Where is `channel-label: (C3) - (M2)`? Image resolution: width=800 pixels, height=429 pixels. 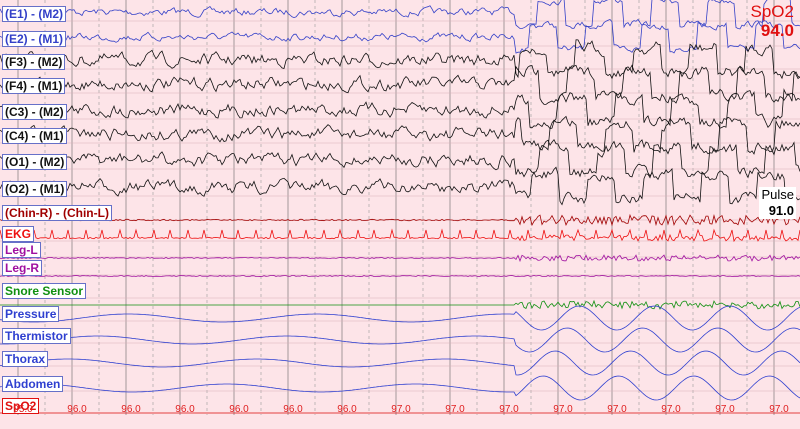
channel-label: (C3) - (M2) is located at coordinates (34, 112).